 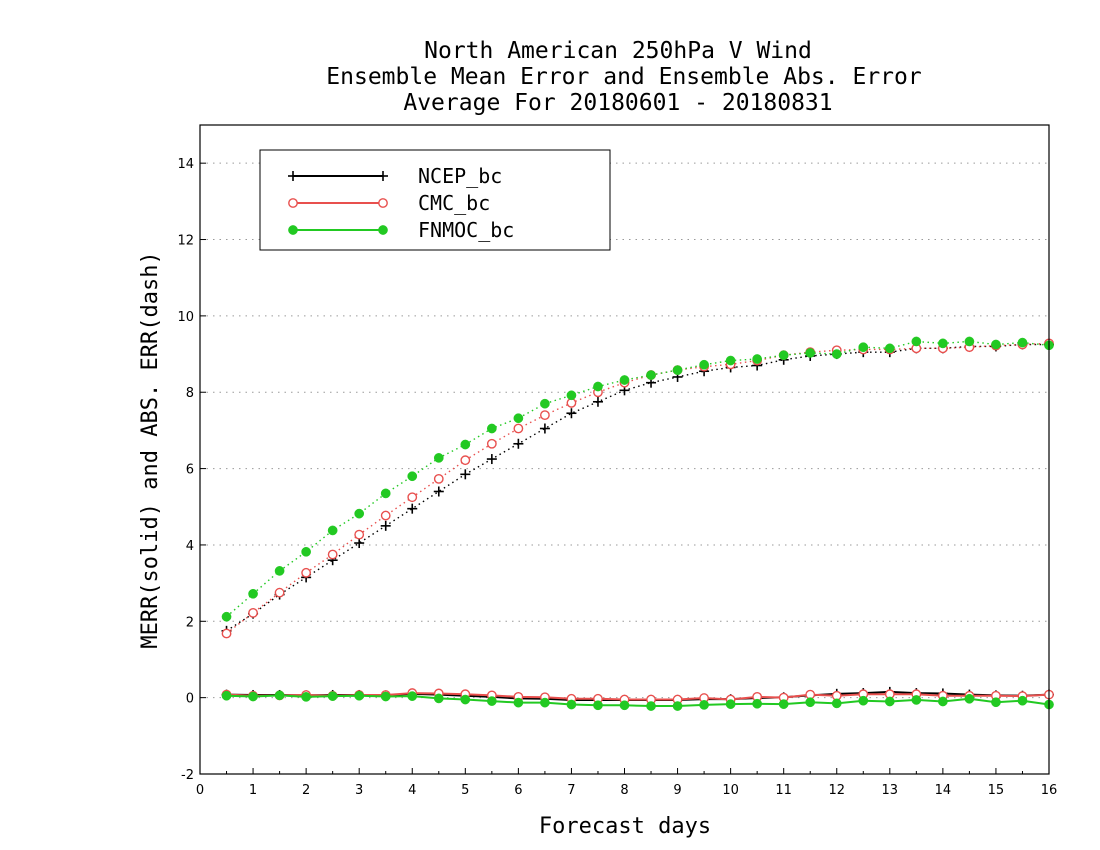 What do you see at coordinates (150, 449) in the screenshot?
I see `y-axis-label: MERR(solid) and ABS. ERR(dash)` at bounding box center [150, 449].